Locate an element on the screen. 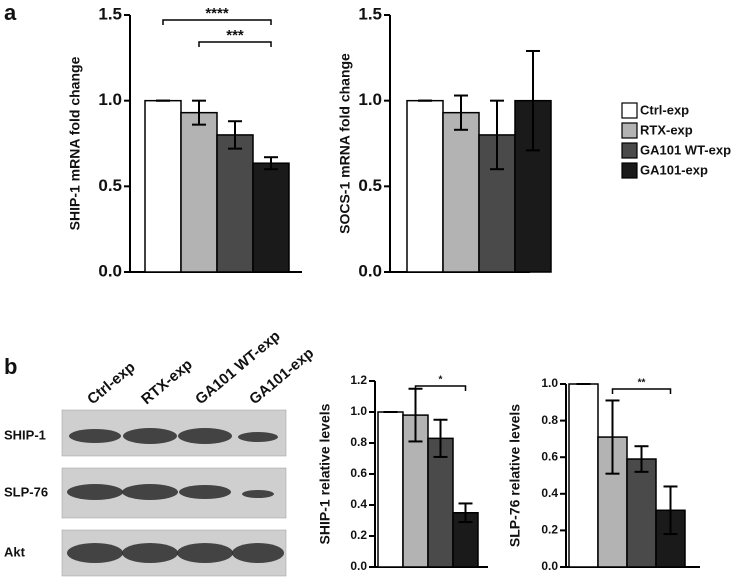  row-label: Akt is located at coordinates (15, 551).